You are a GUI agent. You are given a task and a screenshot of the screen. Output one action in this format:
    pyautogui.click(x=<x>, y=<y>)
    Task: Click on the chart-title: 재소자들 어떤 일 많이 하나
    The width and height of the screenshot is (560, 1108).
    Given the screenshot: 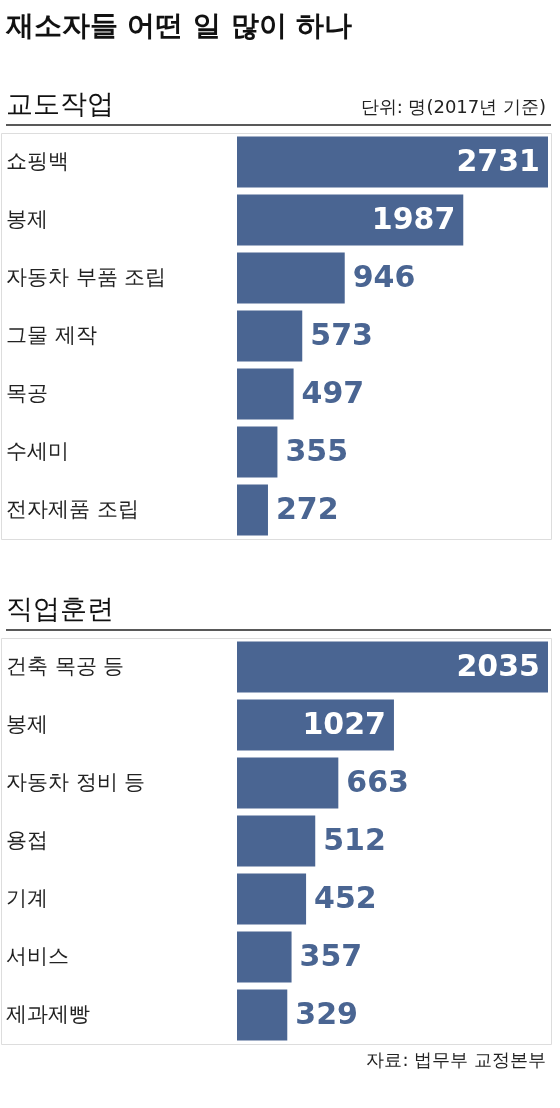 What is the action you would take?
    pyautogui.click(x=178, y=25)
    